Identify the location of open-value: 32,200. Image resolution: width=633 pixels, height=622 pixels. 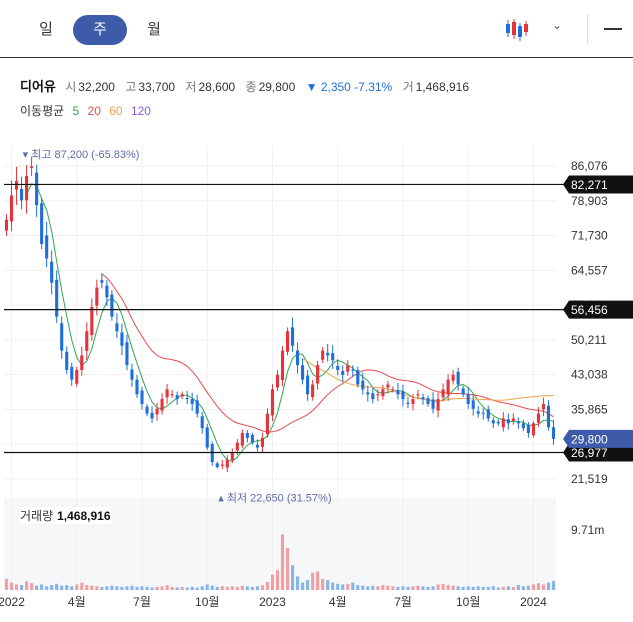
(96, 87).